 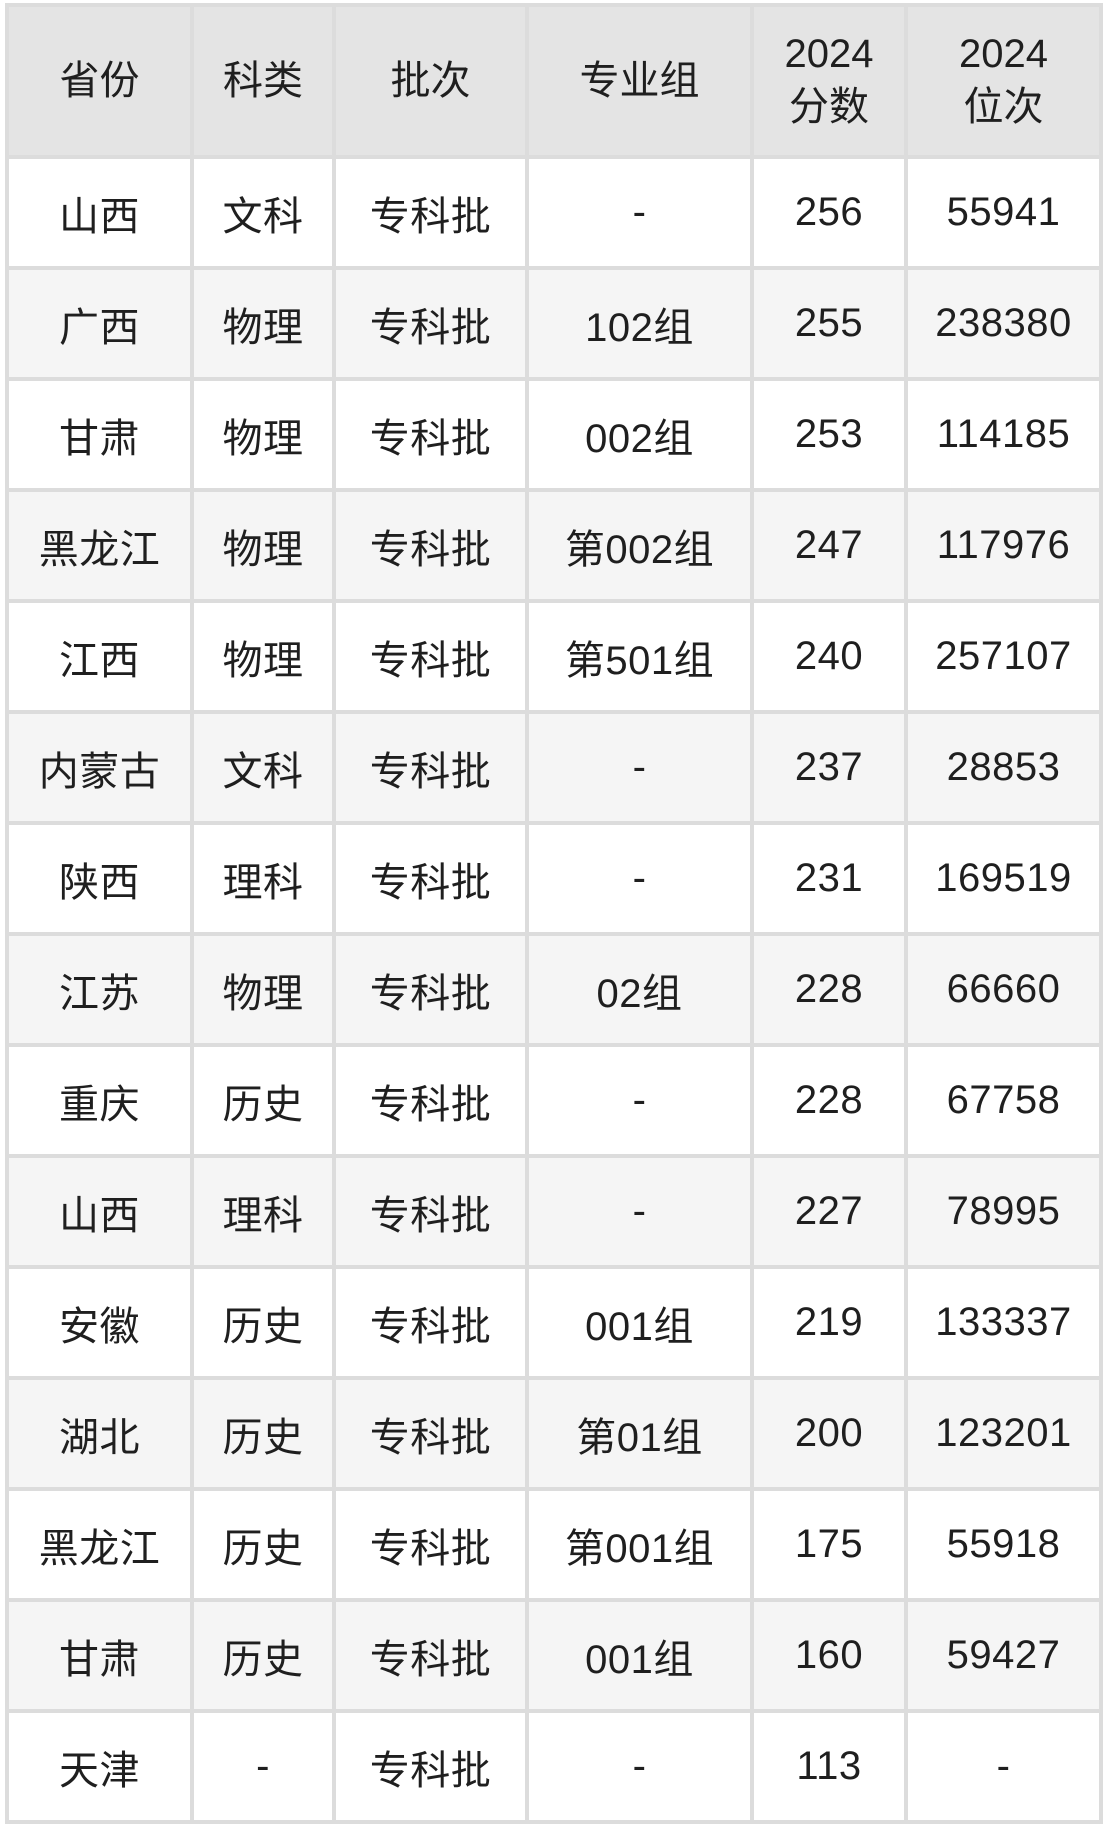 I want to click on table-cell-province: 安徽, so click(x=99, y=1322).